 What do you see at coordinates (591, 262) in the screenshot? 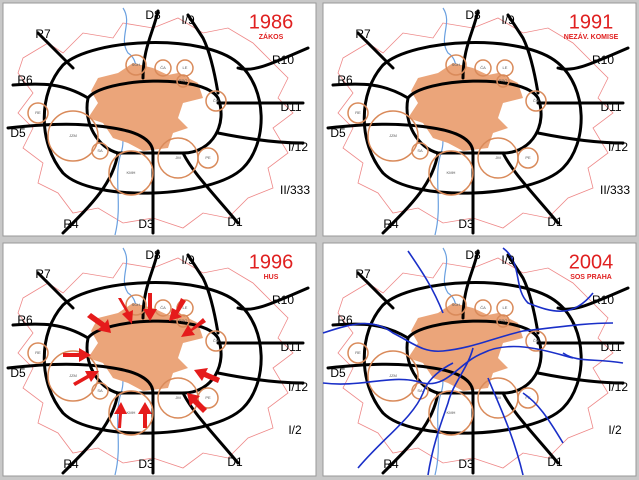
I see `panel-year: 2004` at bounding box center [591, 262].